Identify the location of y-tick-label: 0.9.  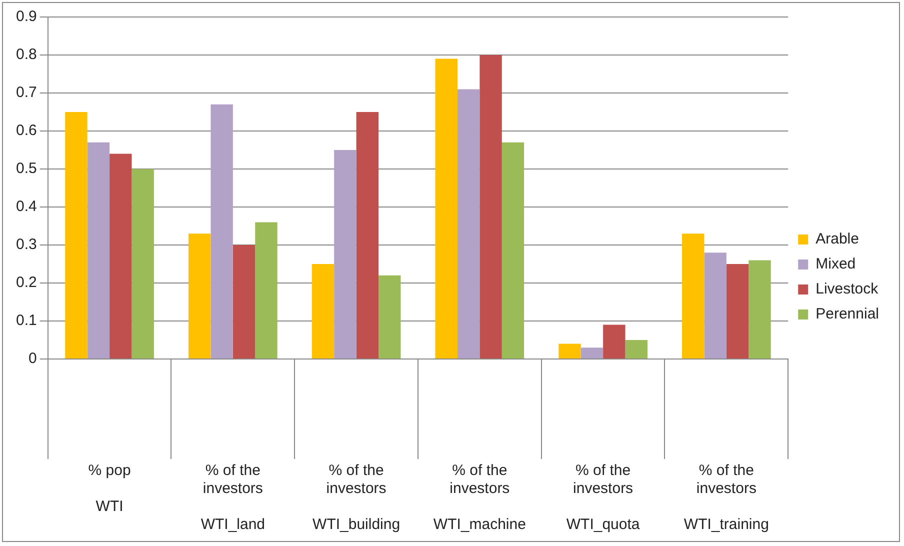
(26, 17).